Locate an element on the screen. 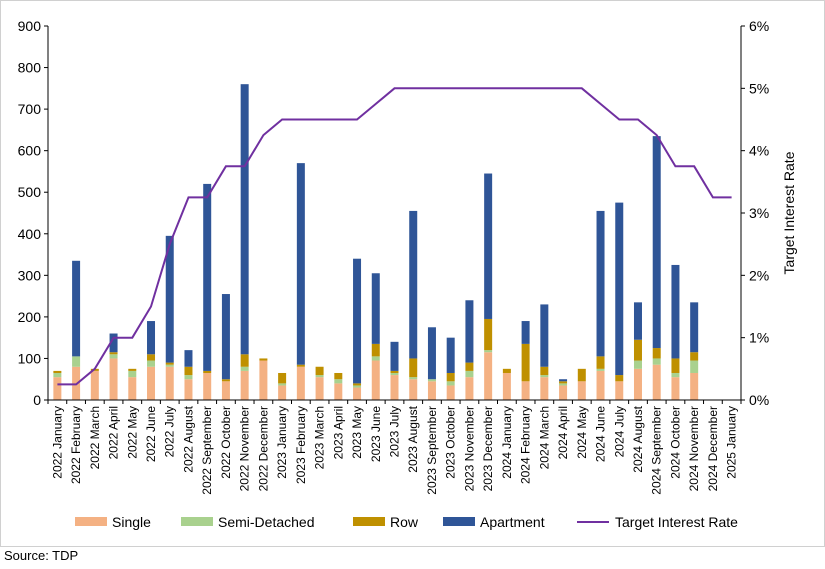 The width and height of the screenshot is (825, 569). right-tick-label-1: 1% is located at coordinates (759, 338).